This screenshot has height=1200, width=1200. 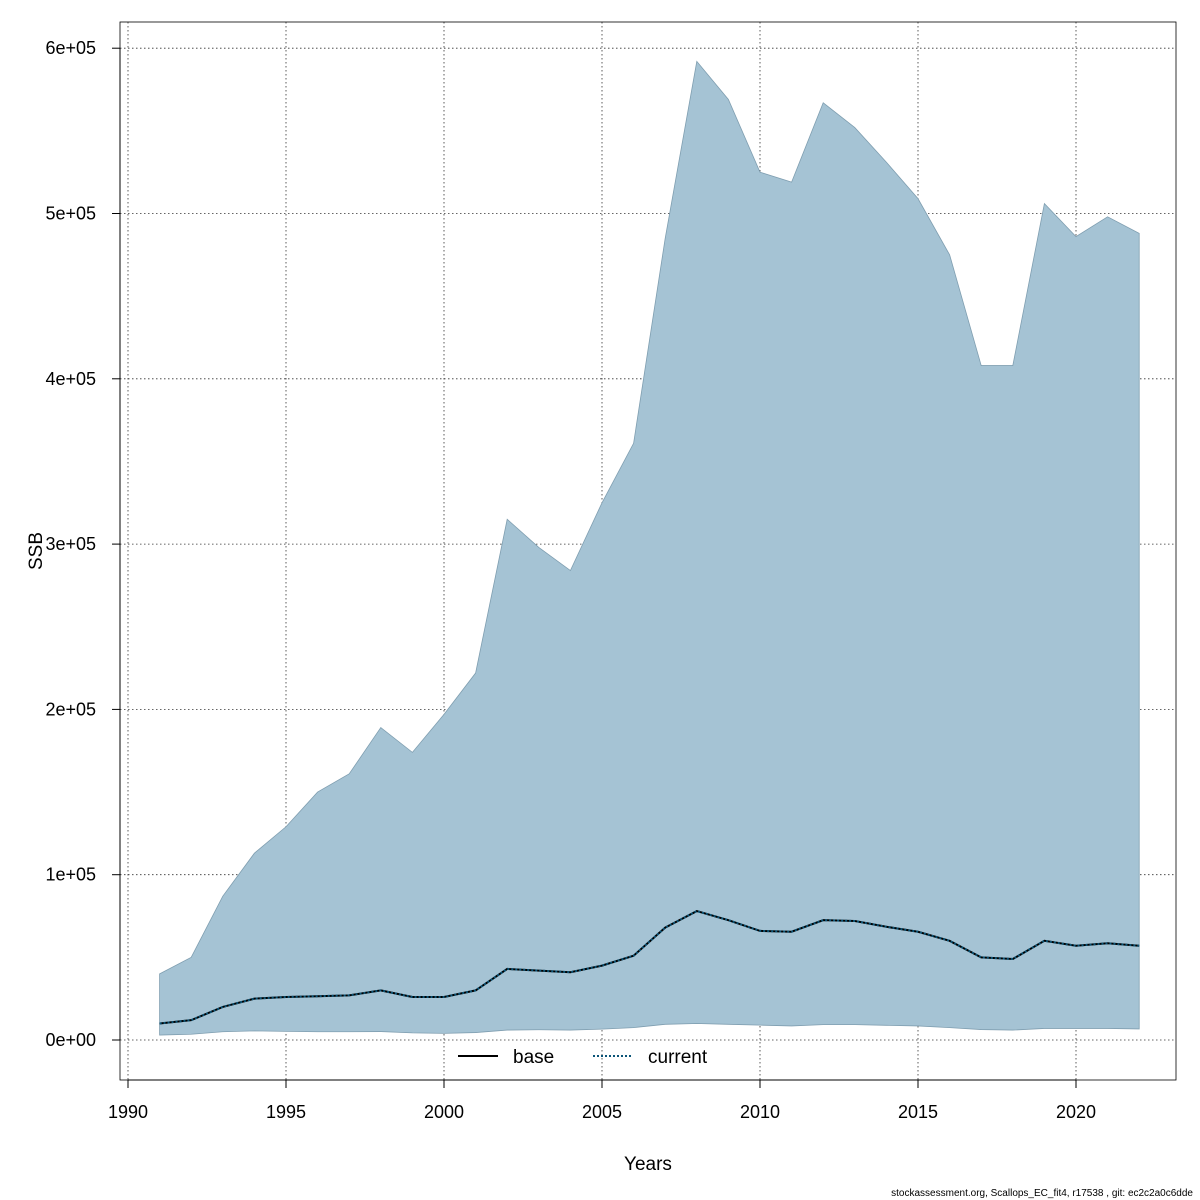 What do you see at coordinates (70, 1040) in the screenshot?
I see `y-tick-label: 0e+00` at bounding box center [70, 1040].